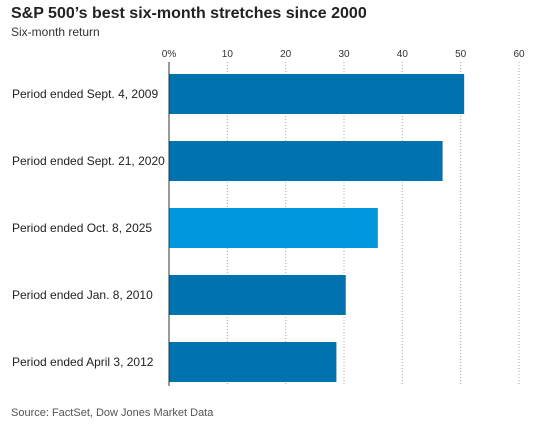 The width and height of the screenshot is (534, 428). What do you see at coordinates (82, 295) in the screenshot?
I see `category-label: Period ended Jan. 8, 2010` at bounding box center [82, 295].